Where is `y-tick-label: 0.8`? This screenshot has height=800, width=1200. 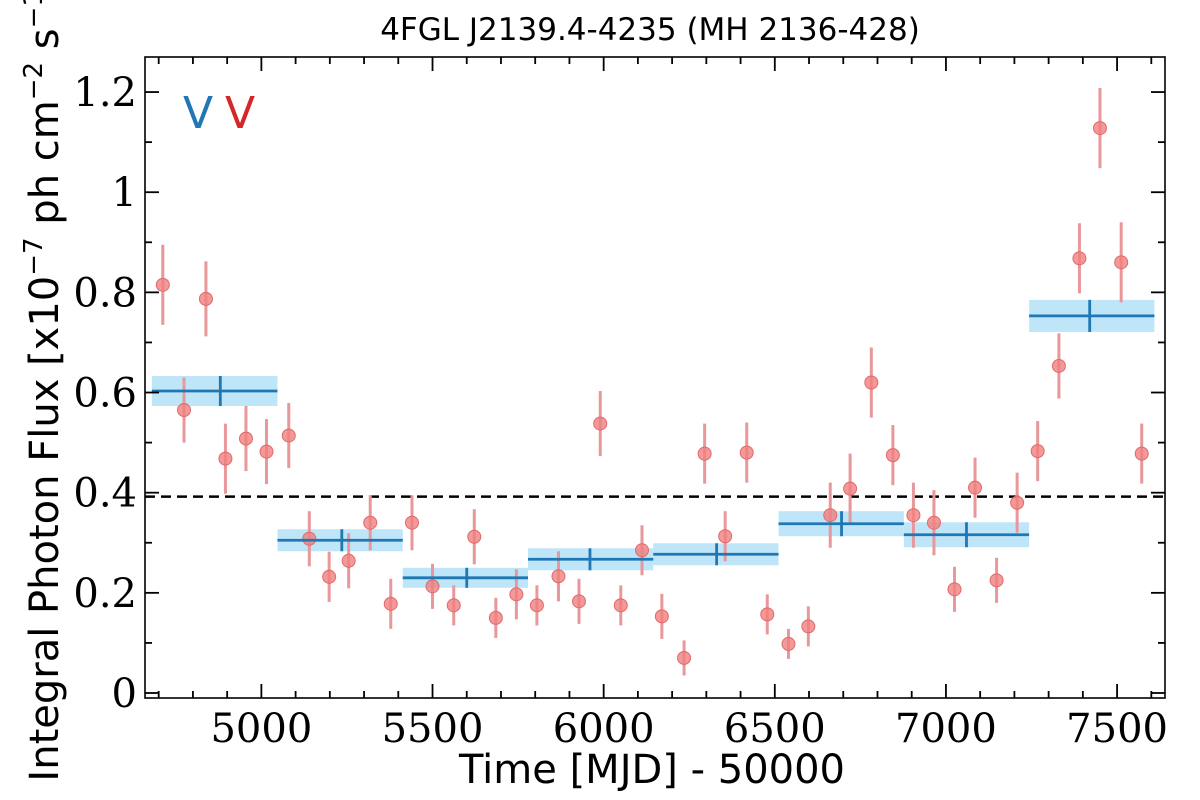
y-tick-label: 0.8 is located at coordinates (105, 293).